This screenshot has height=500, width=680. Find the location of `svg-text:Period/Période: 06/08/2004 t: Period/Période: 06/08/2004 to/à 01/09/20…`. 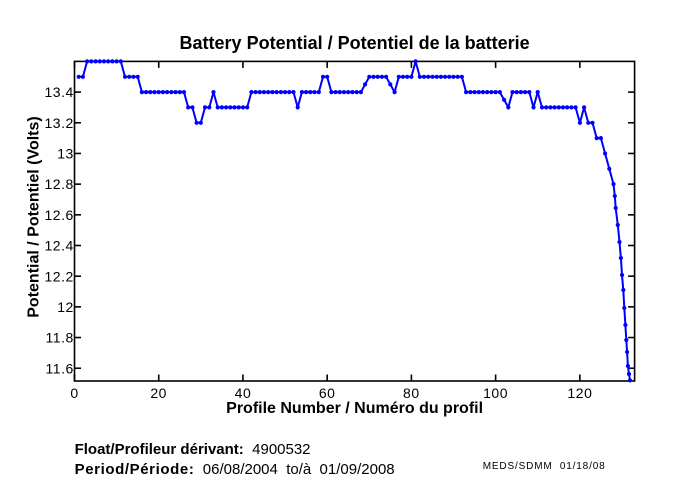

svg-text:Period/Période: 06/08/2004 t: Period/Période: 06/08/2004 to/à 01/09/20… is located at coordinates (235, 469).